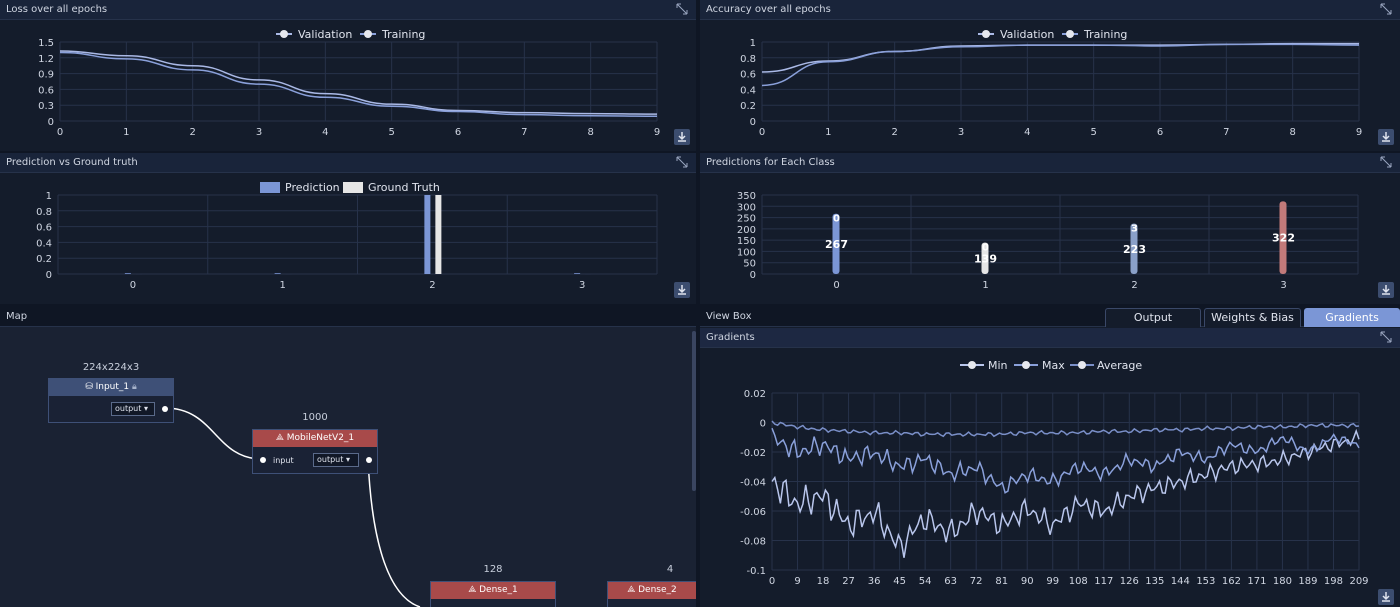 This screenshot has height=607, width=1400. What do you see at coordinates (315, 417) in the screenshot?
I see `node-mobilenet-dim: 1000` at bounding box center [315, 417].